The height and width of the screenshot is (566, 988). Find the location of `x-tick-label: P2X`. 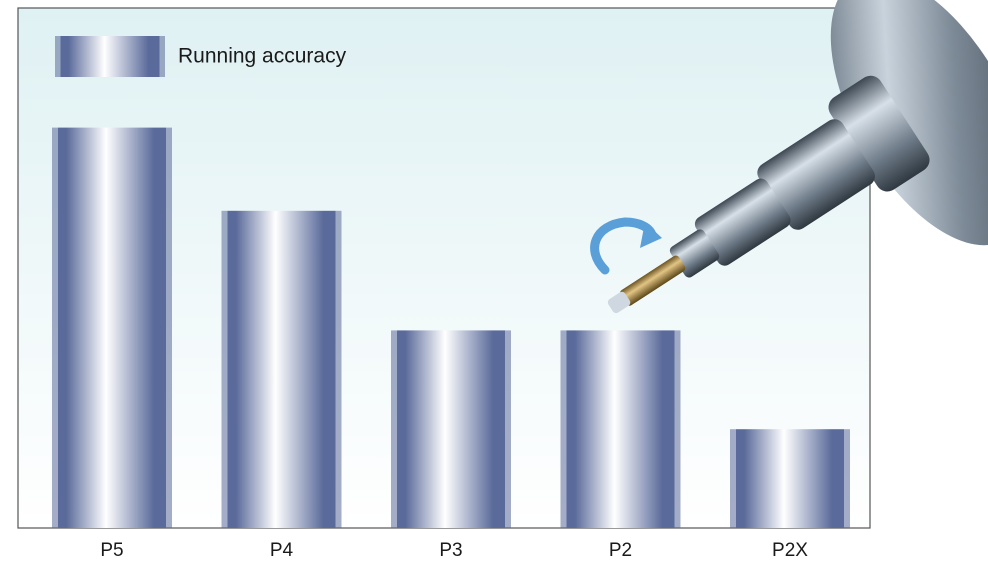

x-tick-label: P2X is located at coordinates (790, 550).